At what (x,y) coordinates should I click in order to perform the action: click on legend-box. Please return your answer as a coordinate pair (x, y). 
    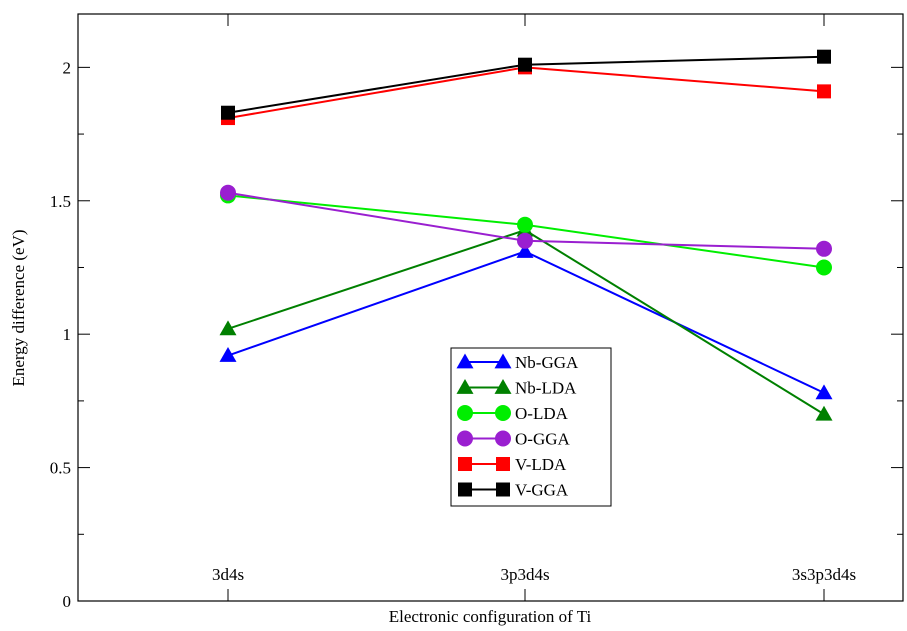
    Looking at the image, I should click on (531, 427).